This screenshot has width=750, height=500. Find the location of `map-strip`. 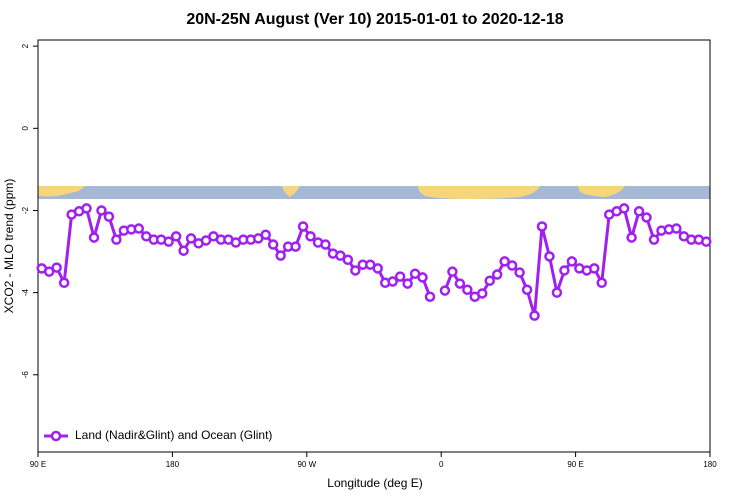

map-strip is located at coordinates (374, 192).